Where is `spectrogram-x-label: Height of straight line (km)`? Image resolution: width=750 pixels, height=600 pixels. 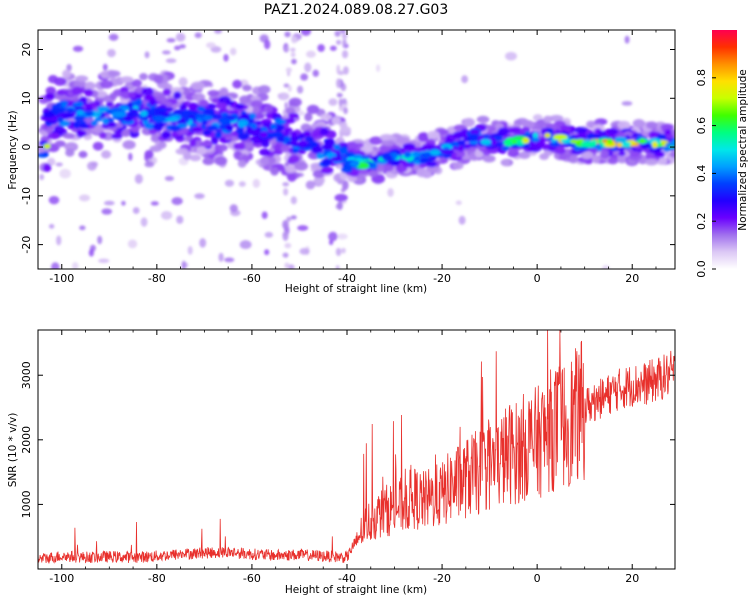
spectrogram-x-label: Height of straight line (km) is located at coordinates (356, 289).